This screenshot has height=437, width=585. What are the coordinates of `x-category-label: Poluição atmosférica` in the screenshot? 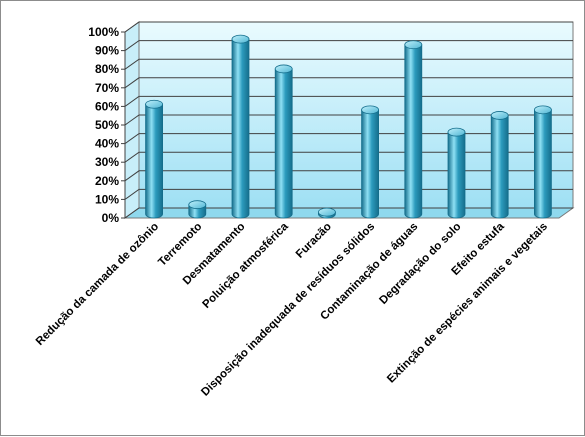 It's located at (246, 265).